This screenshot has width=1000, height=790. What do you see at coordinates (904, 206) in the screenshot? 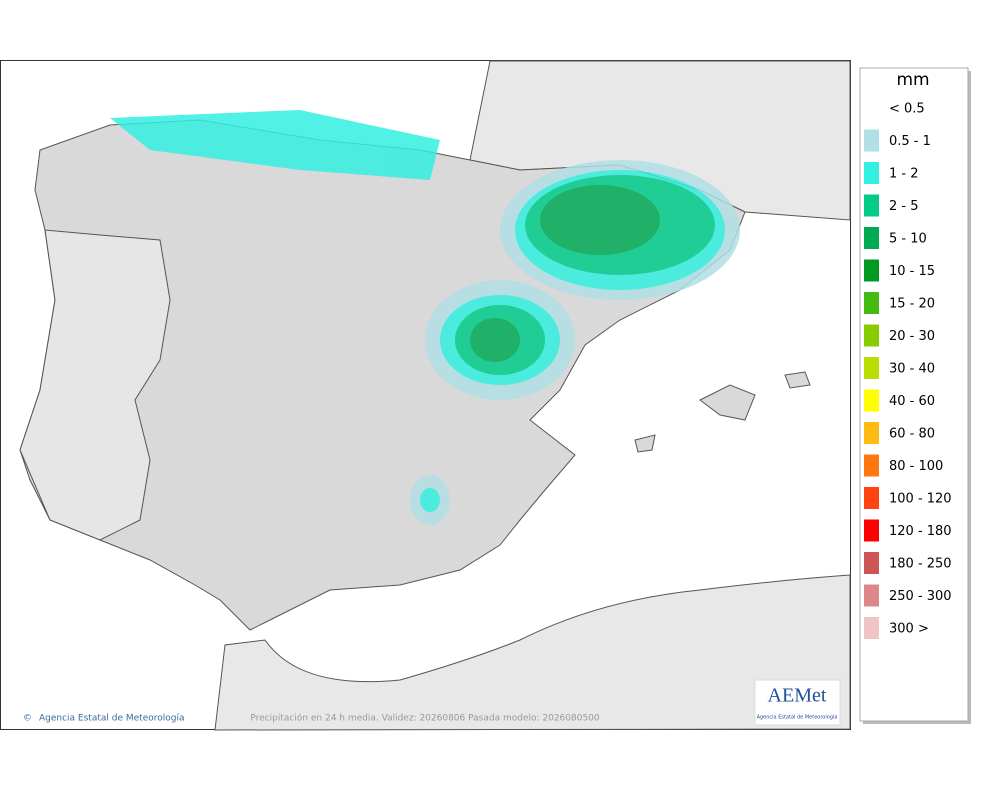
I see `legend-label: 2 - 5` at bounding box center [904, 206].